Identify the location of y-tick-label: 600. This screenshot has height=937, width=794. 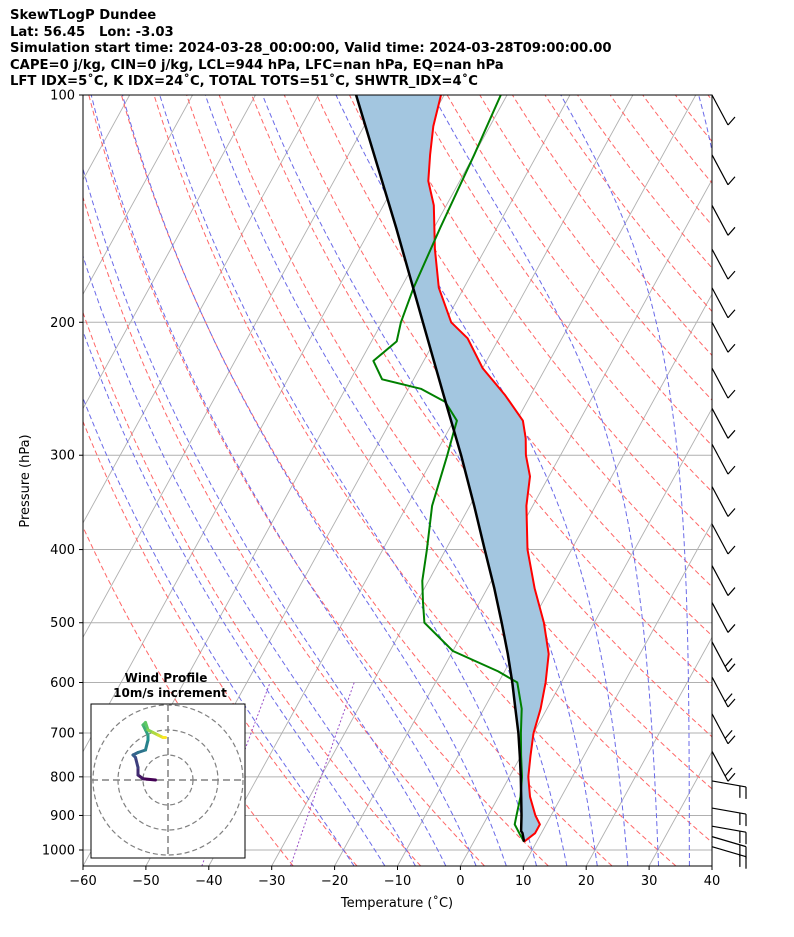
(62, 683).